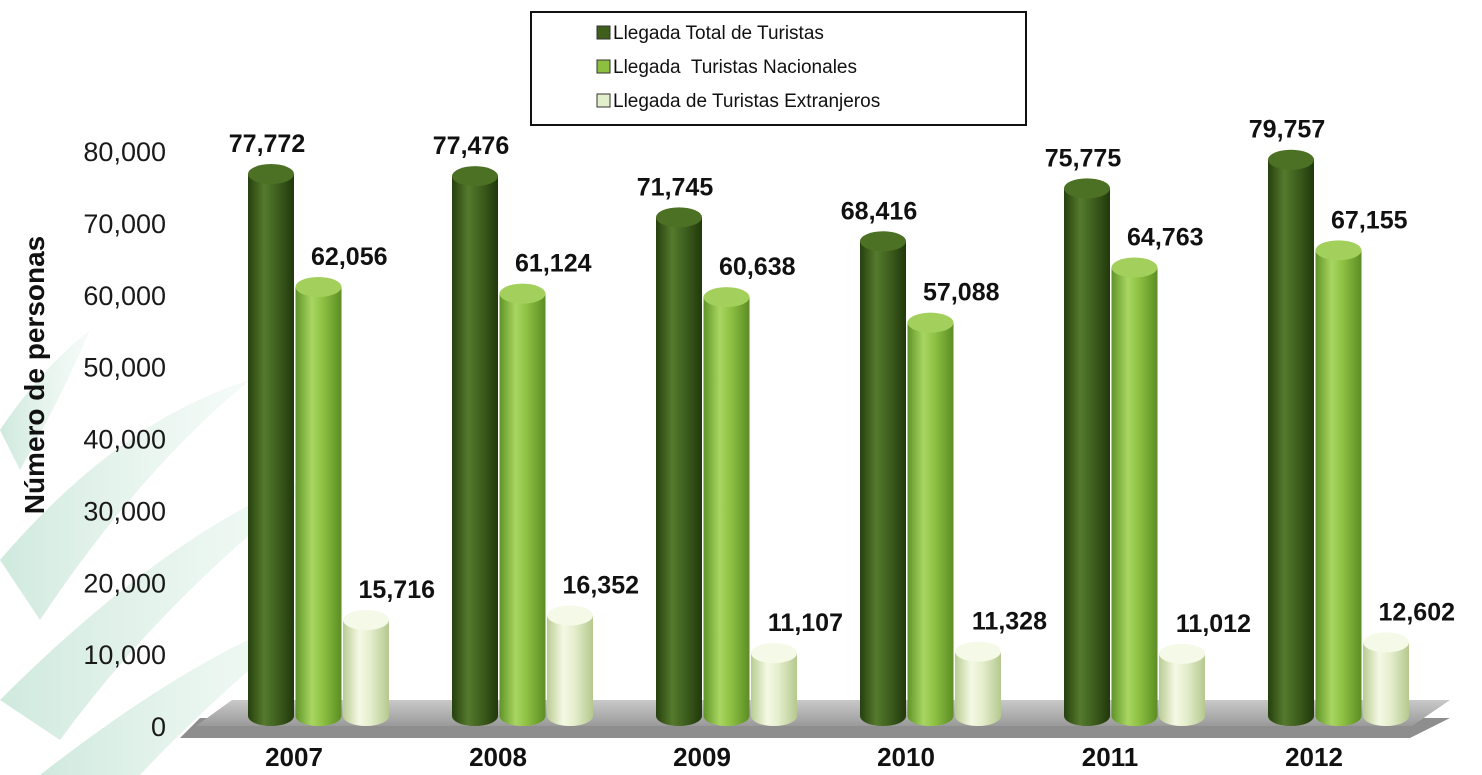 The height and width of the screenshot is (775, 1482). What do you see at coordinates (735, 67) in the screenshot?
I see `legend-label: Llegada Turistas Nacionales` at bounding box center [735, 67].